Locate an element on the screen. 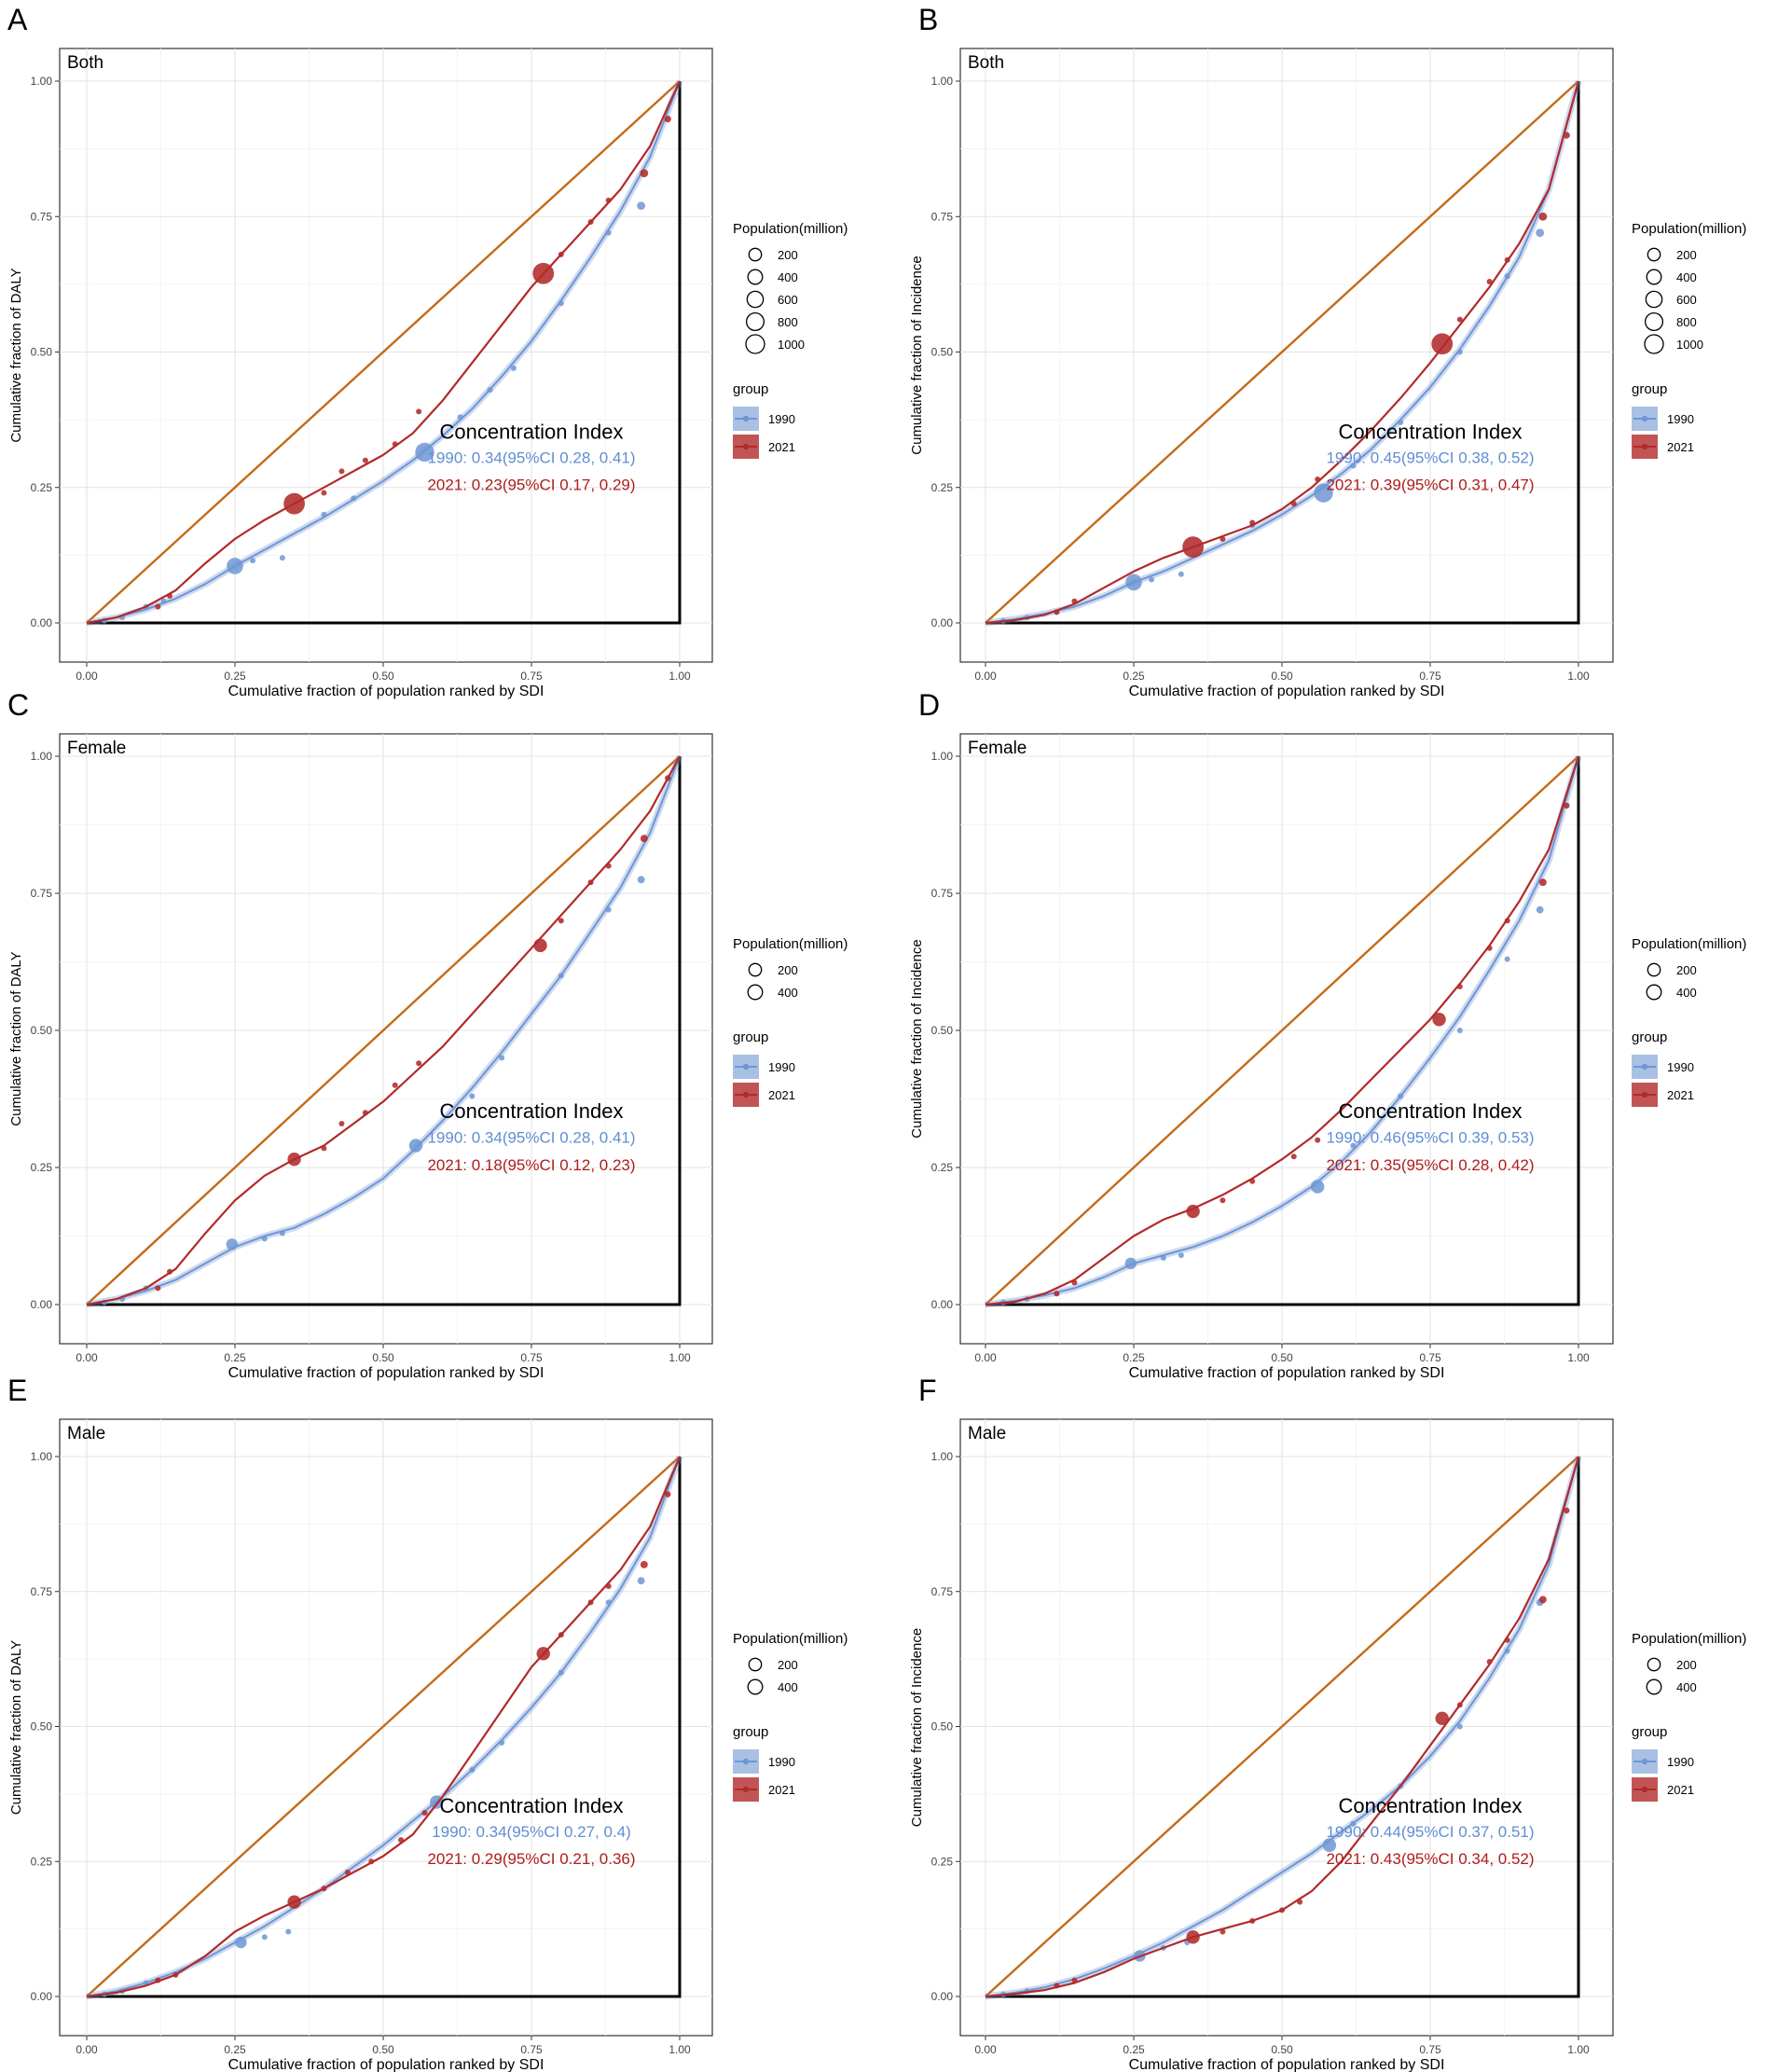 This screenshot has width=1778, height=2072. legend-size-label: 600 is located at coordinates (788, 300).